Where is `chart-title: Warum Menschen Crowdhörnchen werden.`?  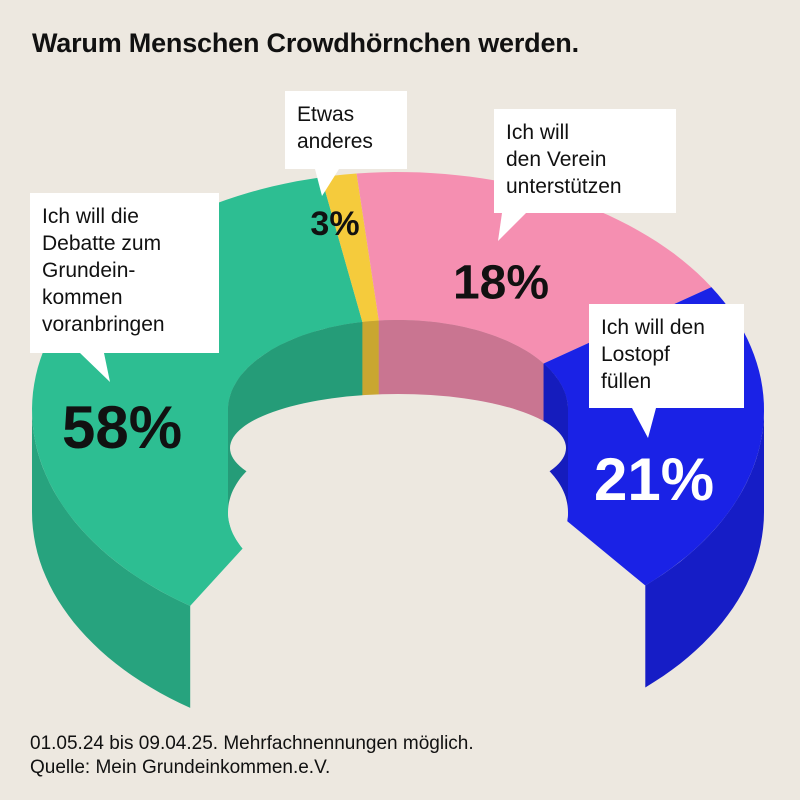
chart-title: Warum Menschen Crowdhörnchen werden. is located at coordinates (305, 43).